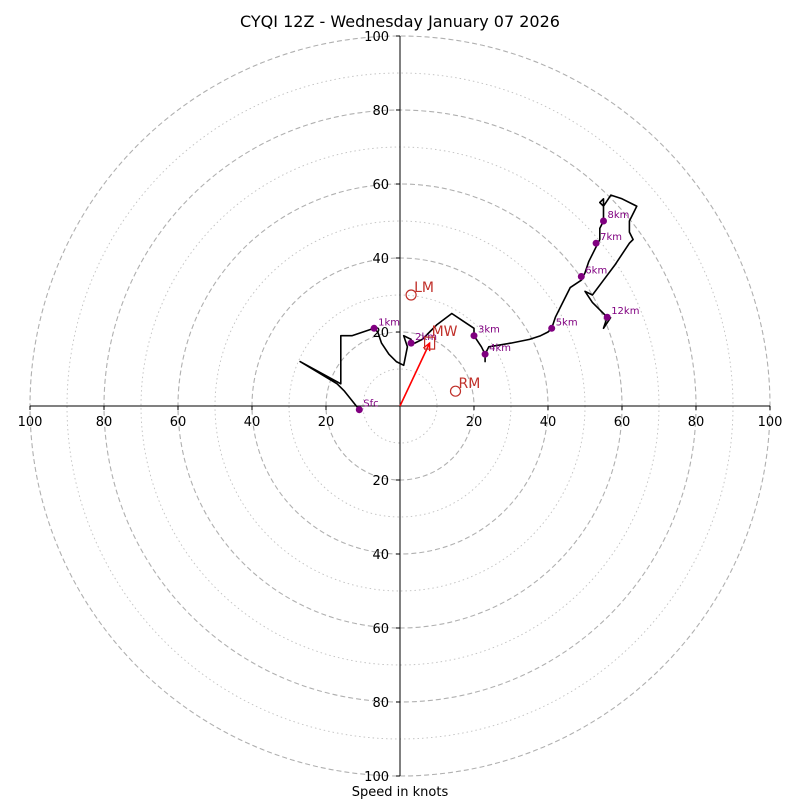  I want to click on height-marker-2km, so click(411, 343).